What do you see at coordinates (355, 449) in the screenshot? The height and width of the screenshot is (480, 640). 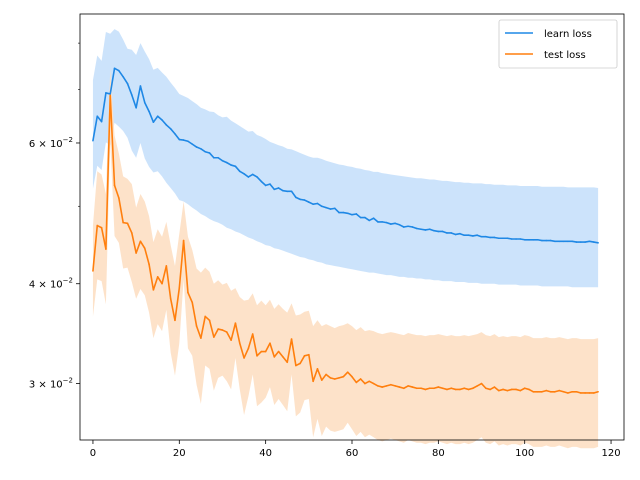 I see `x-axis: 0 20 40 60 80 100 120` at bounding box center [355, 449].